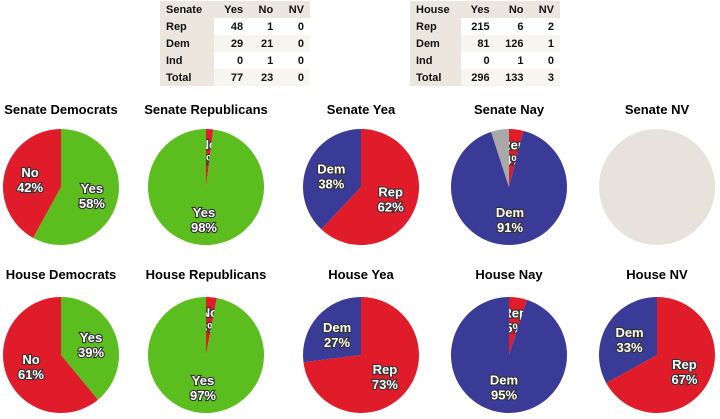 The image size is (720, 419). Describe the element at coordinates (232, 9) in the screenshot. I see `header-cell: Yes` at that location.